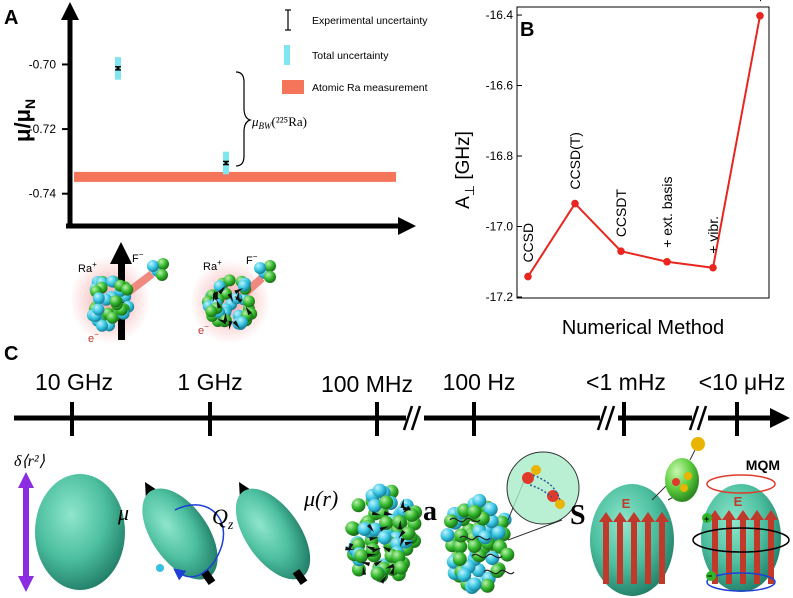 This screenshot has height=598, width=793. Describe the element at coordinates (180, 534) in the screenshot. I see `dipole-nucleus` at that location.